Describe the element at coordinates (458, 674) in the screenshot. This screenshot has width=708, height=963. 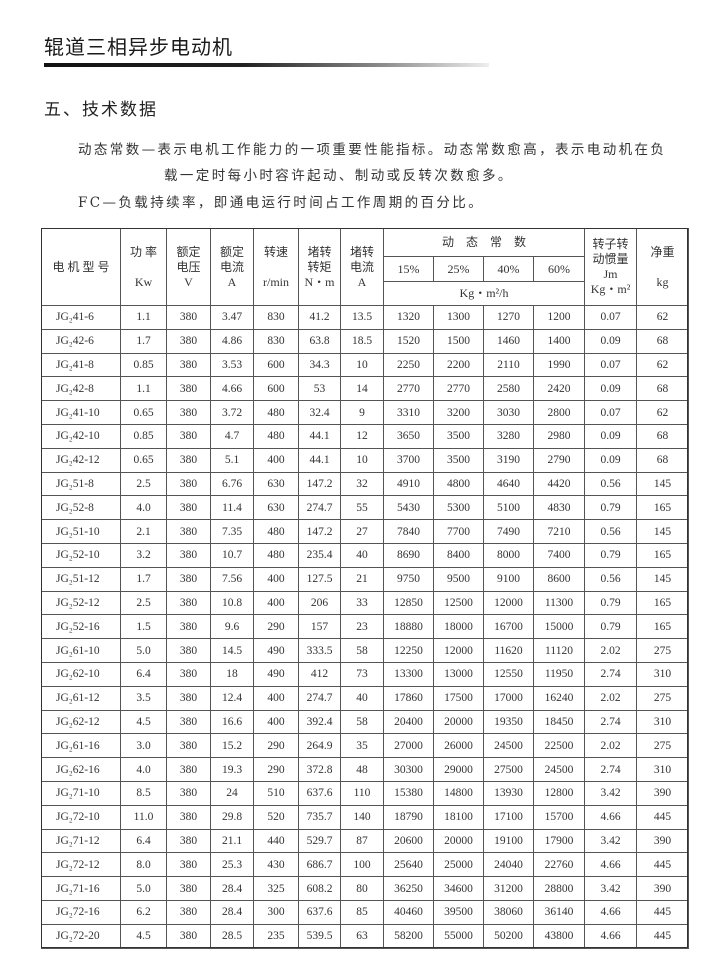
I see `cell-fc-25: 13000` at that location.